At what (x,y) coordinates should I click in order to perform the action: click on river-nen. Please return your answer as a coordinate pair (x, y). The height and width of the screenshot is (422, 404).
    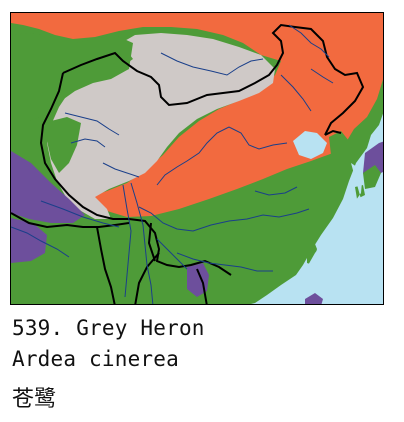
    Looking at the image, I should click on (296, 93).